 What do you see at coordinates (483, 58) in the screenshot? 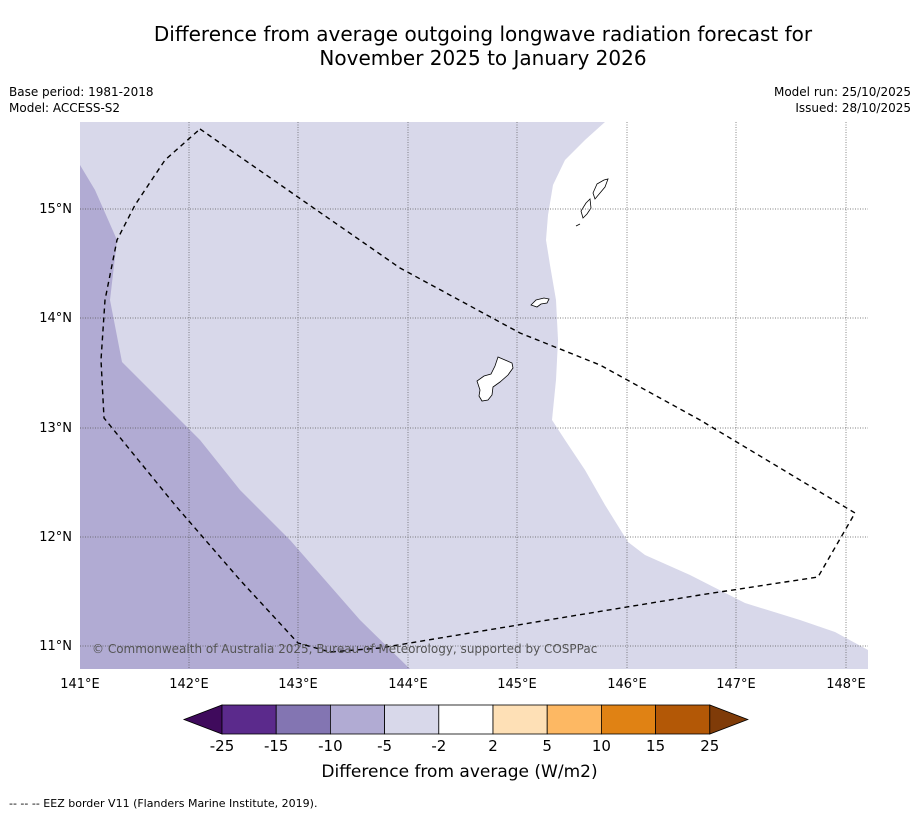
I see `title-line-2: November 2025 to January 2026` at bounding box center [483, 58].